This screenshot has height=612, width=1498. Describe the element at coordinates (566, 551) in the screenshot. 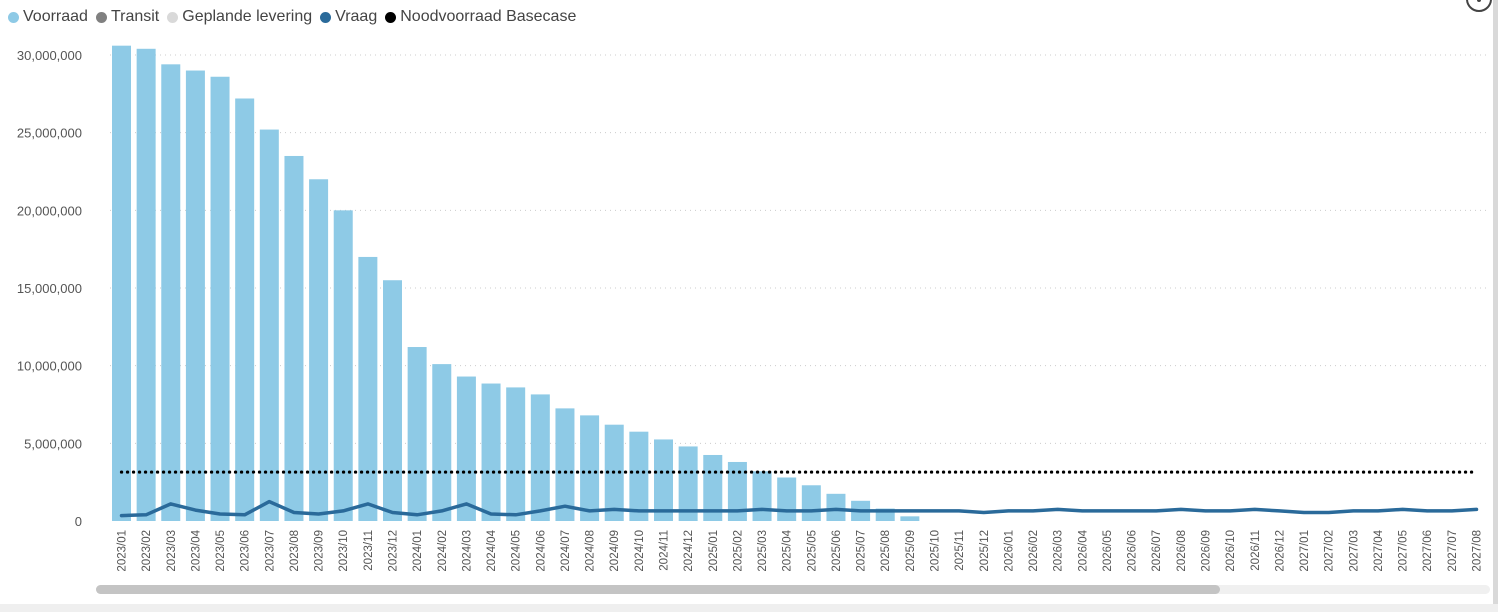

I see `x-tick-label: 2024/07` at that location.